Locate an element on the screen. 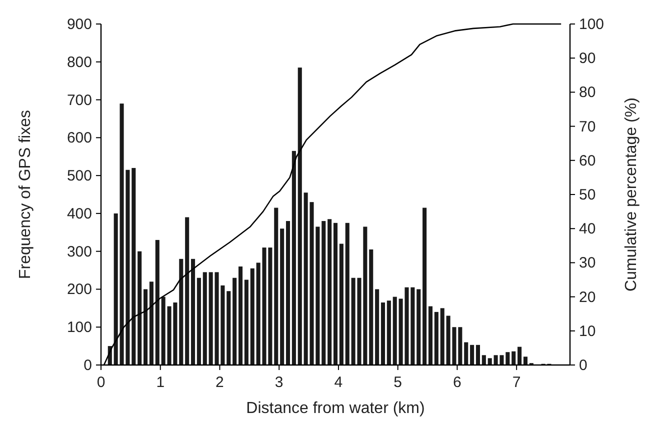 The height and width of the screenshot is (425, 650). y2-tick-label: 70 is located at coordinates (587, 127).